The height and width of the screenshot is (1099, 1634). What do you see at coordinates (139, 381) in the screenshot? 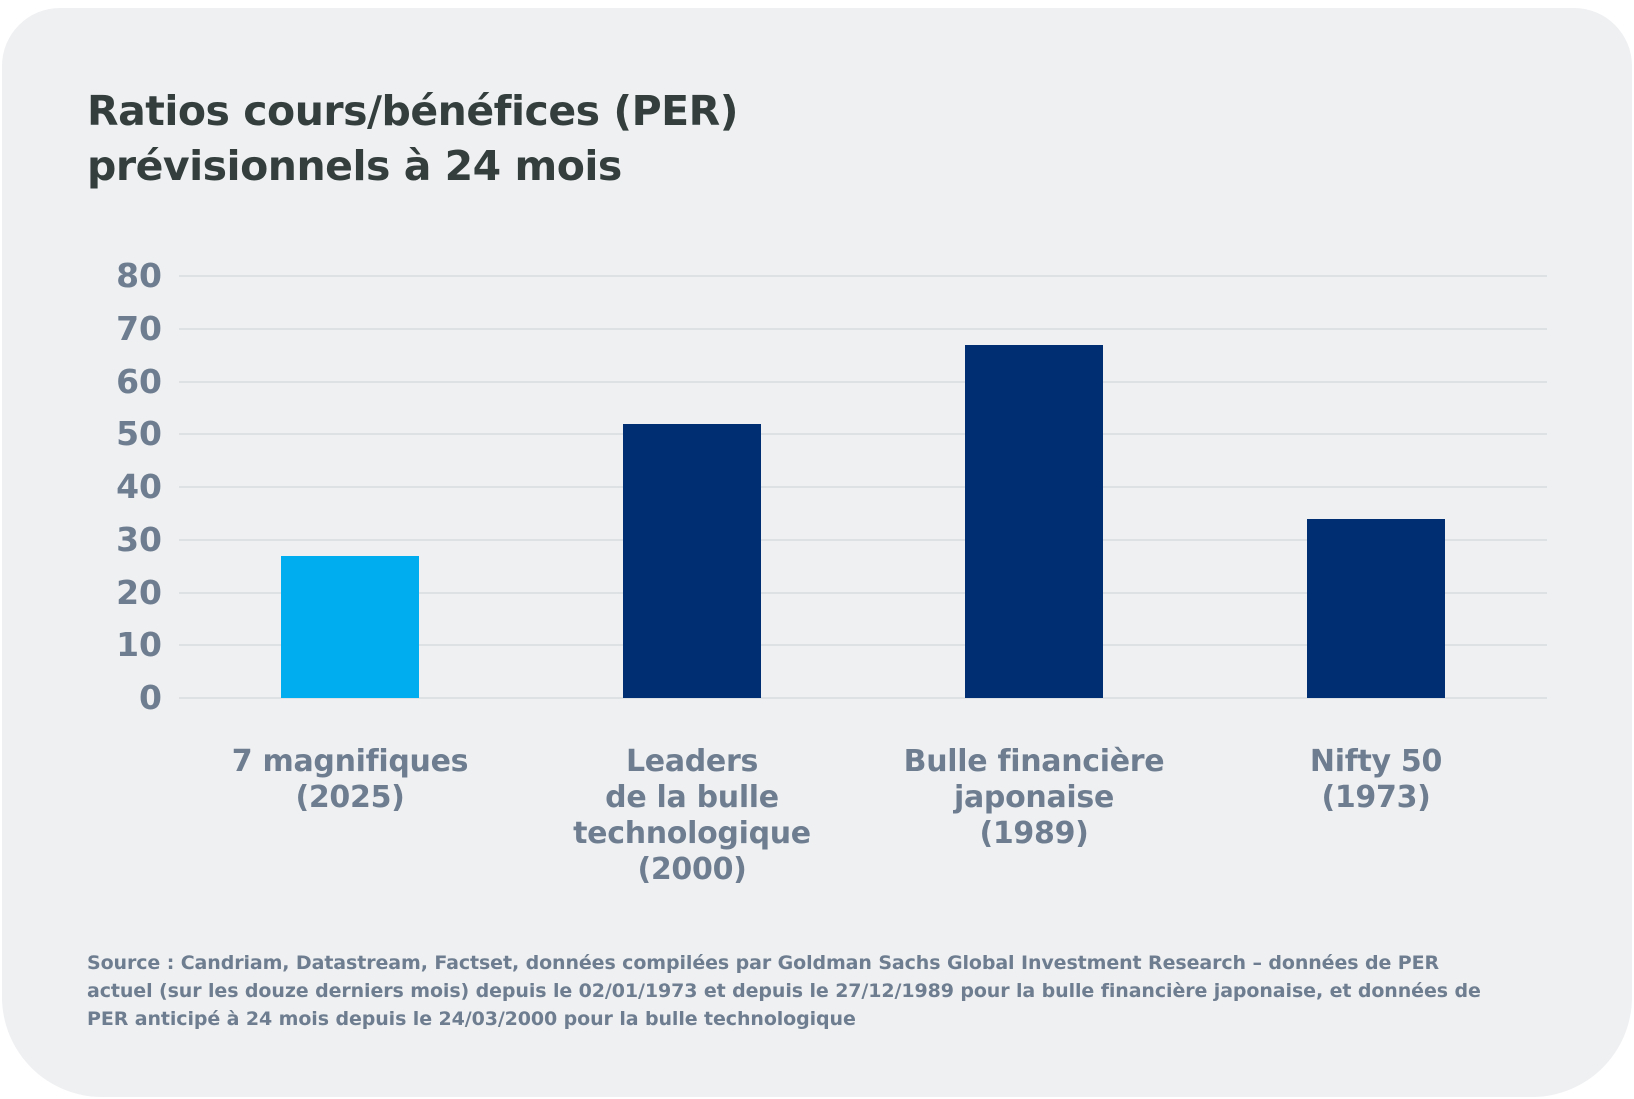
I see `y-tick-label: 60` at bounding box center [139, 381].